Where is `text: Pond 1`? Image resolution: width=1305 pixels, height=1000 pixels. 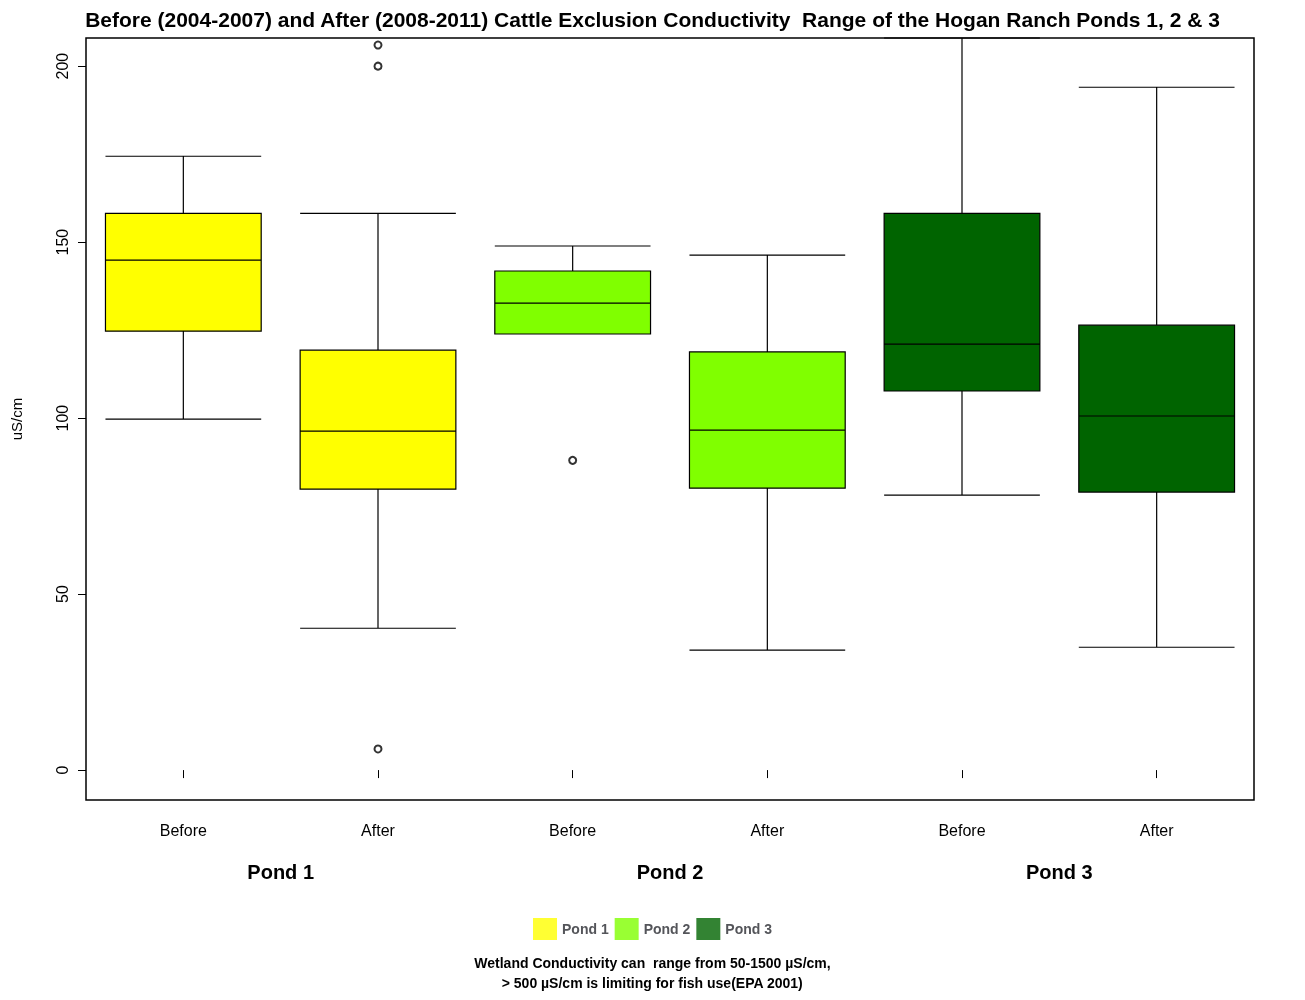
text: Pond 1 is located at coordinates (280, 872).